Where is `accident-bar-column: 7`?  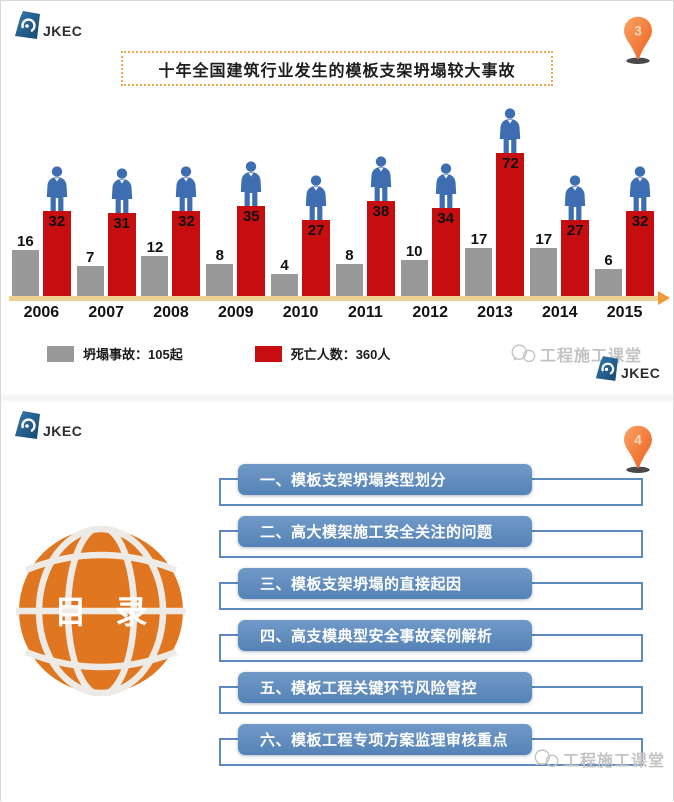 accident-bar-column: 7 is located at coordinates (90, 272).